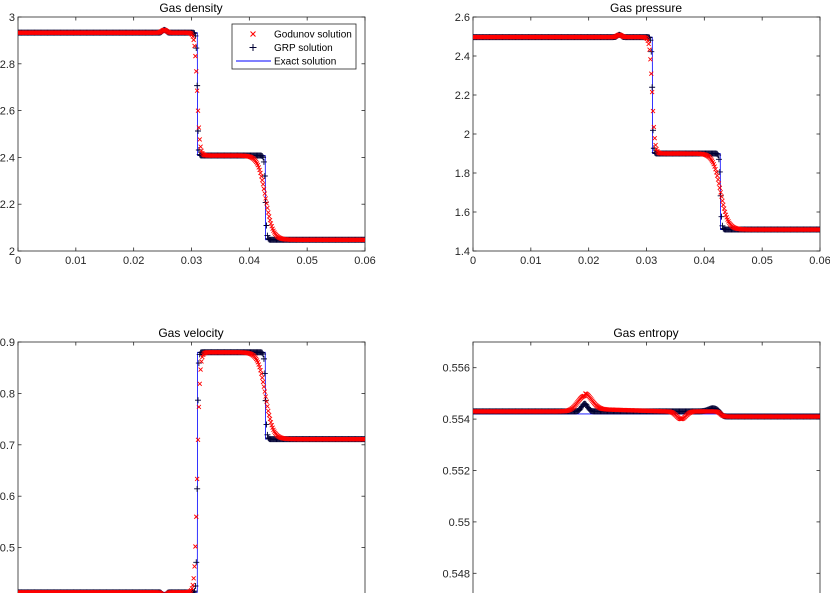  What do you see at coordinates (646, 132) in the screenshot?
I see `series-group` at bounding box center [646, 132].